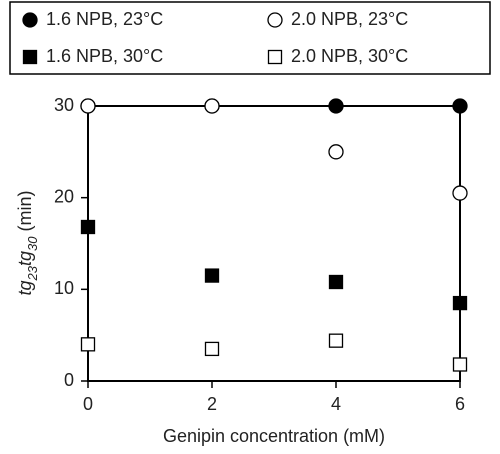  Describe the element at coordinates (64, 288) in the screenshot. I see `y-tick-label: 10` at that location.